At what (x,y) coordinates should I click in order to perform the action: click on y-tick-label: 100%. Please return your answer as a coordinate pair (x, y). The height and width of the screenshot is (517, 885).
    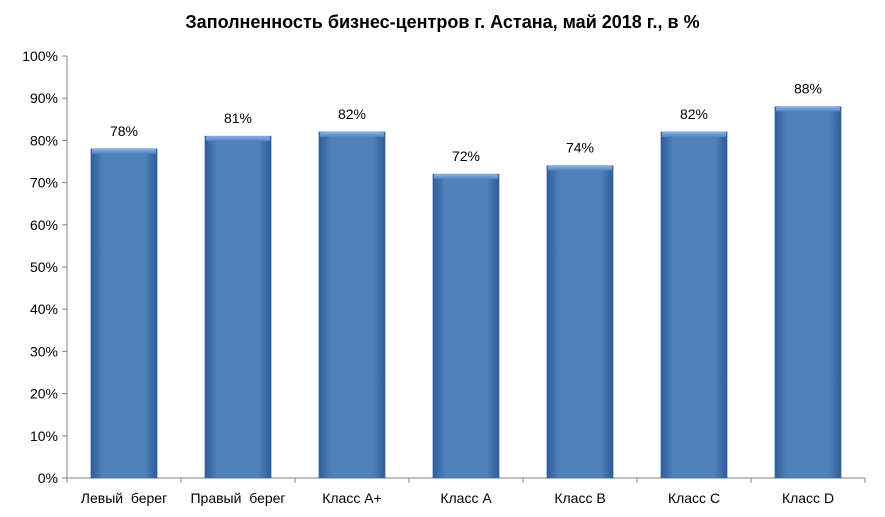
    Looking at the image, I should click on (40, 56).